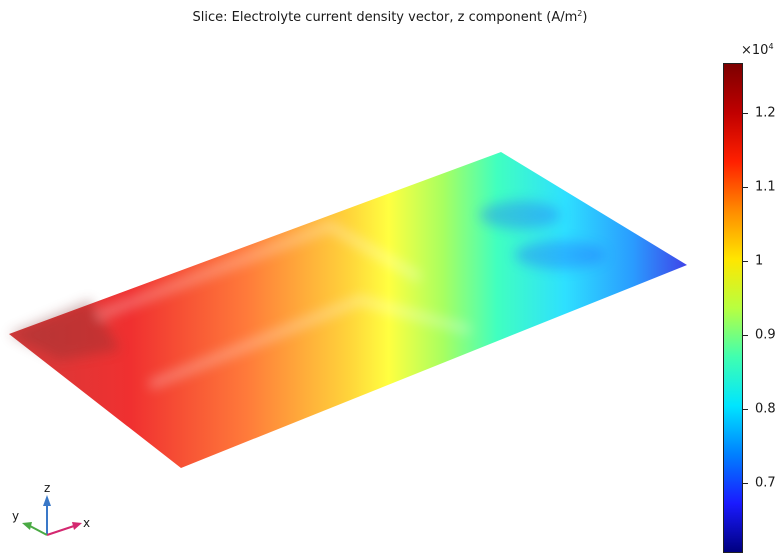  I want to click on colorbar-tick-label: 0.8, so click(765, 409).